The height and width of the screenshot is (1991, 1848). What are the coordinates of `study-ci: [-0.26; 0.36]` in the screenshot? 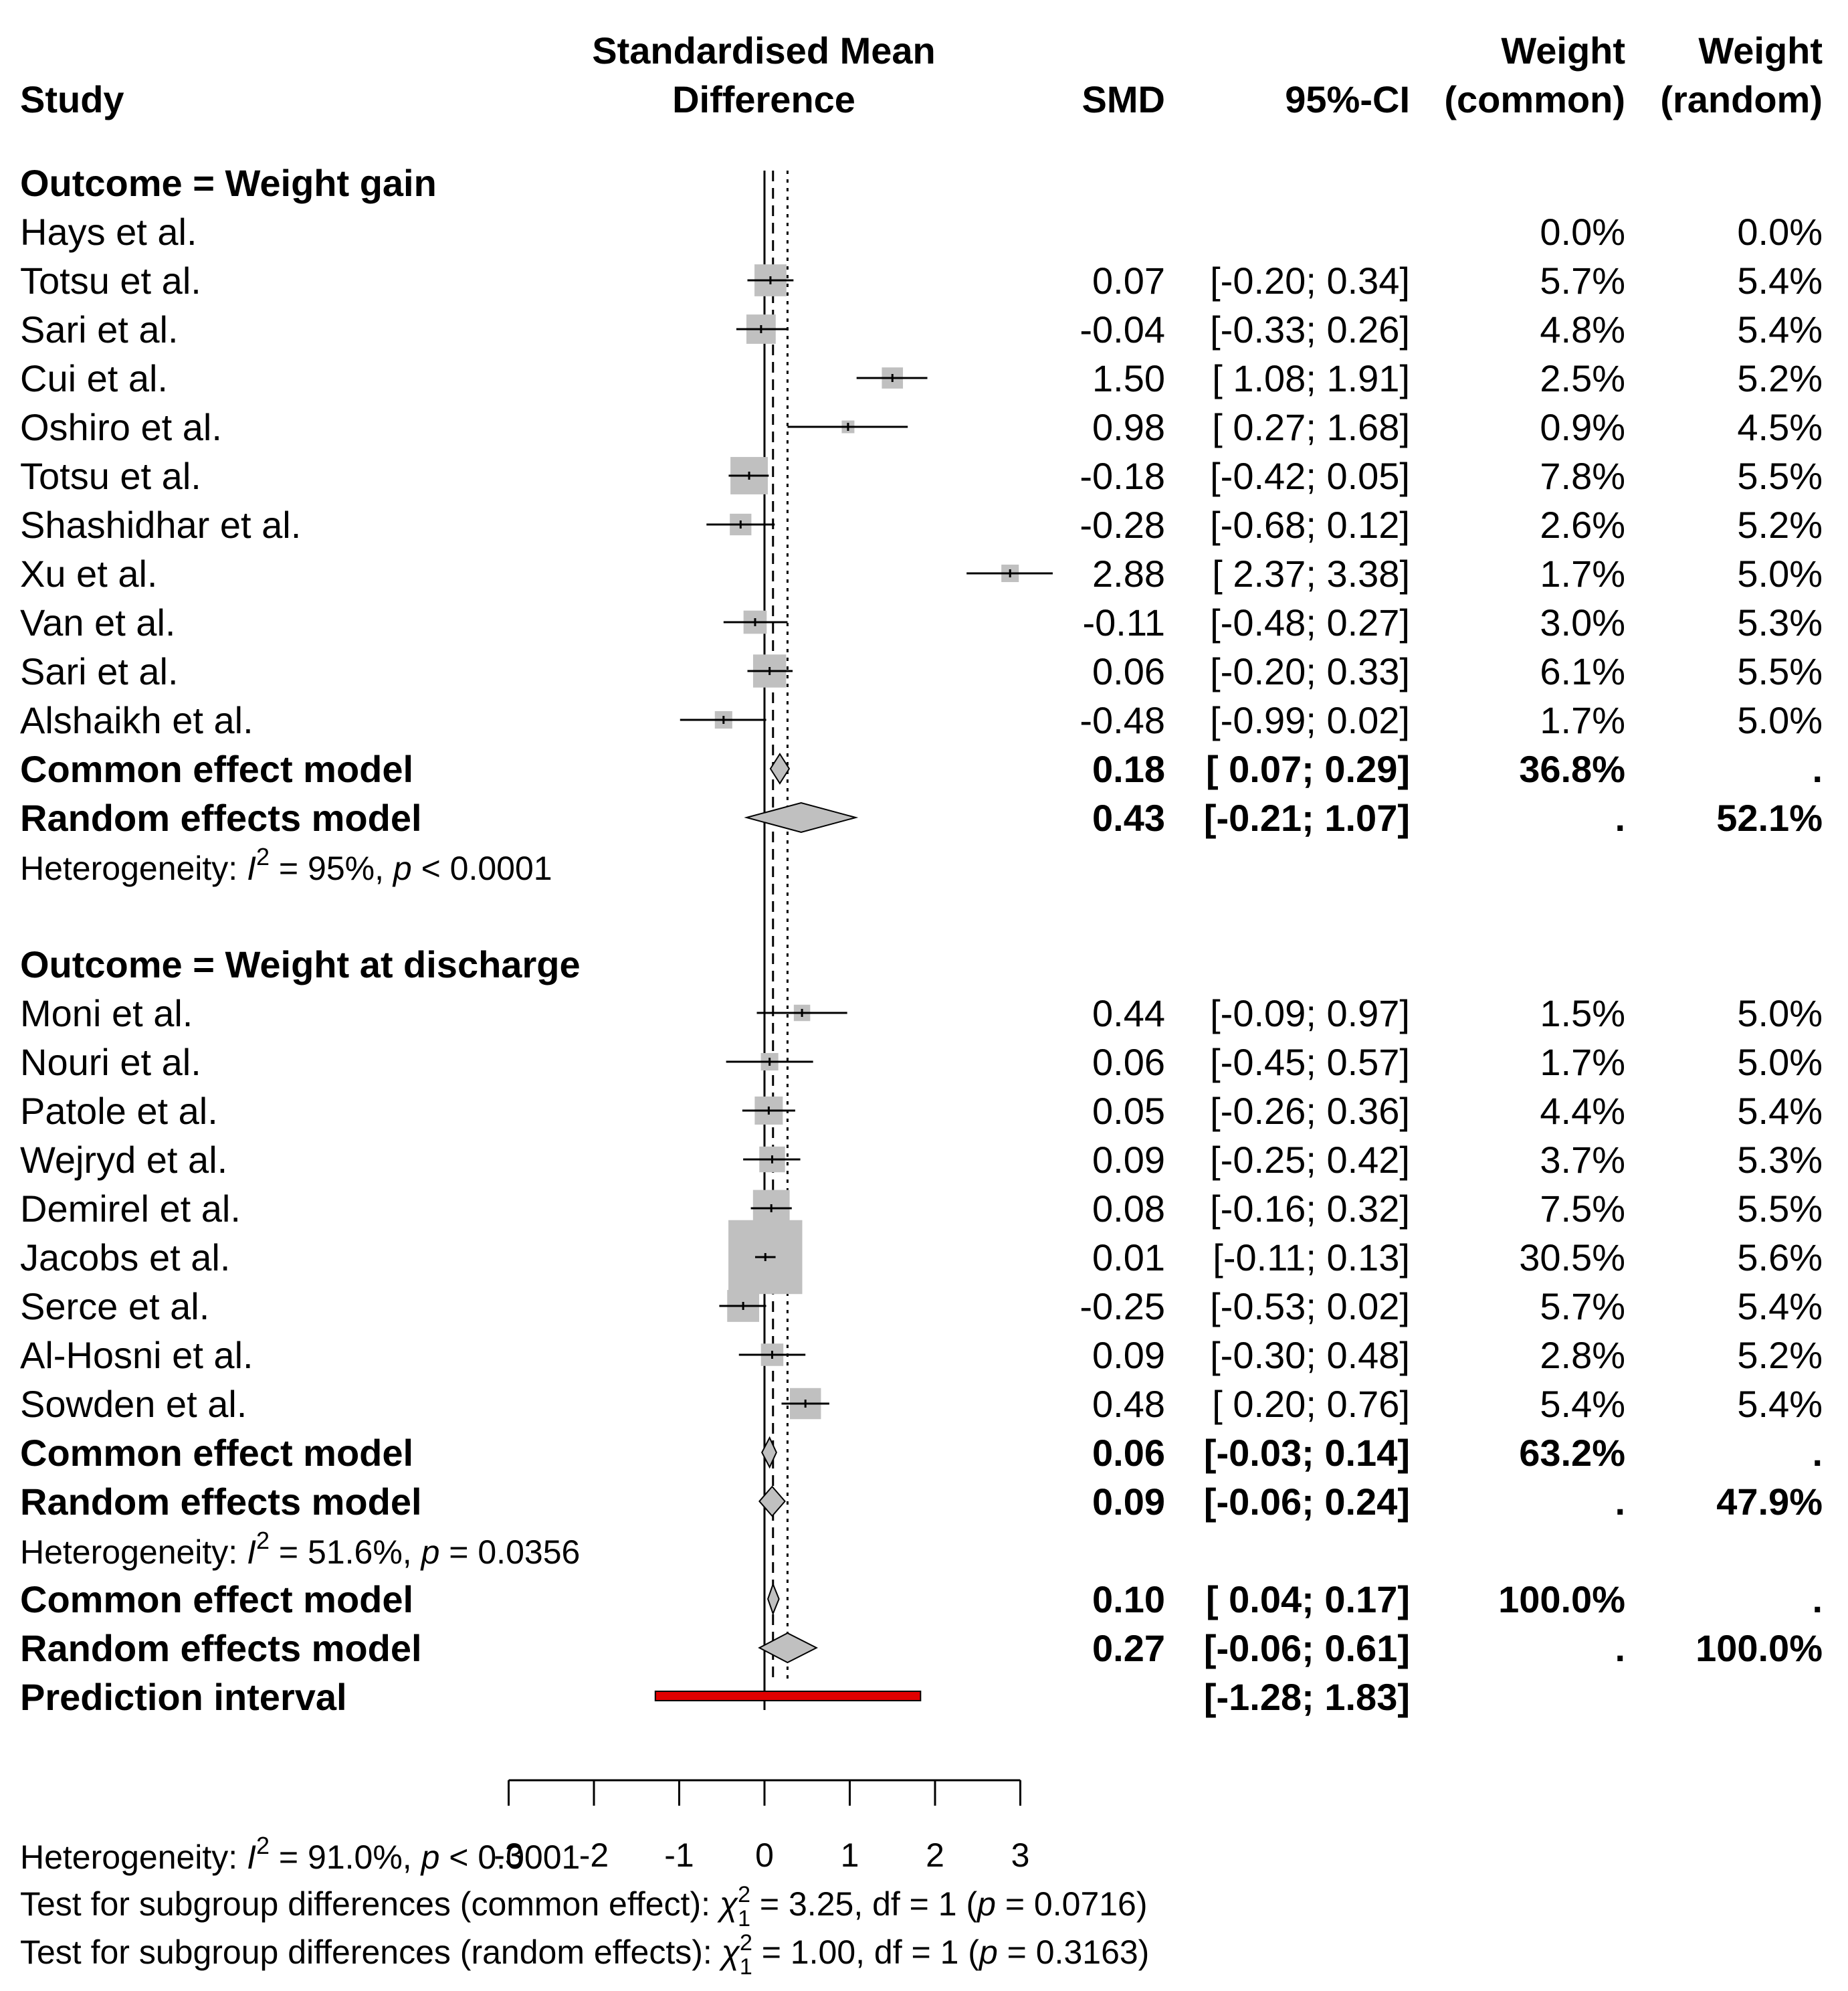 It's located at (1310, 1111).